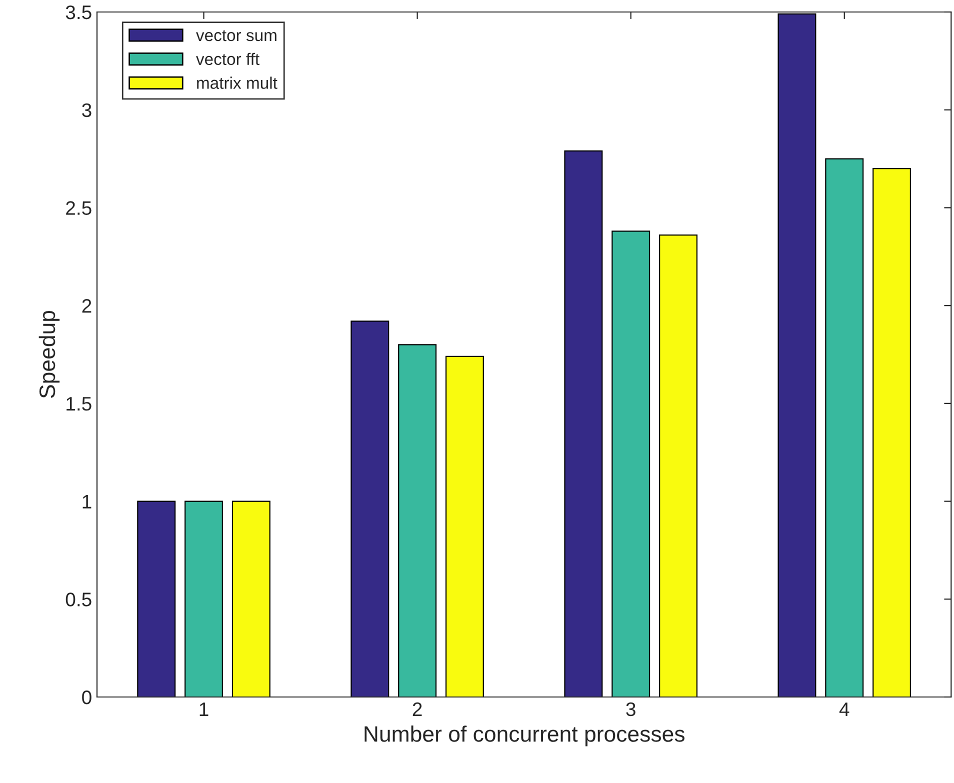 This screenshot has width=954, height=783. What do you see at coordinates (204, 709) in the screenshot?
I see `x-tick-label: 1` at bounding box center [204, 709].